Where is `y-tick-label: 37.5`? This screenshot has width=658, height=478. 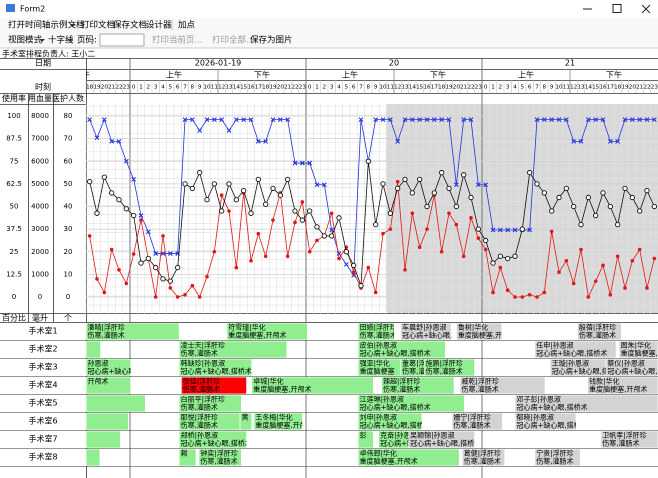
y-tick-label: 37.5 is located at coordinates (14, 229).